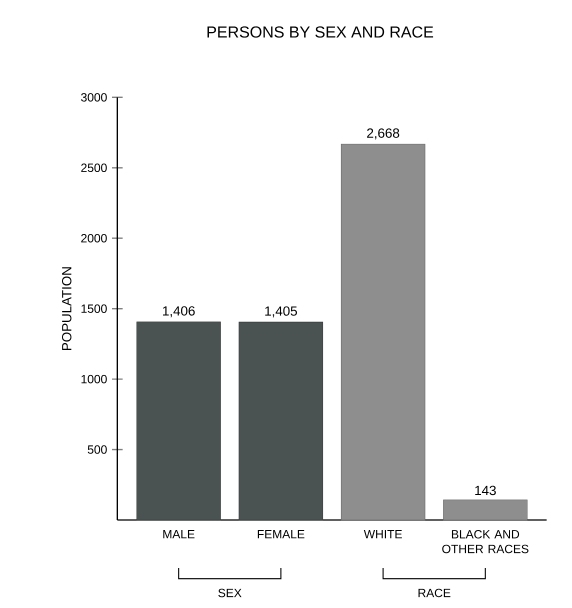  I want to click on y-tick-label: 2500, so click(94, 168).